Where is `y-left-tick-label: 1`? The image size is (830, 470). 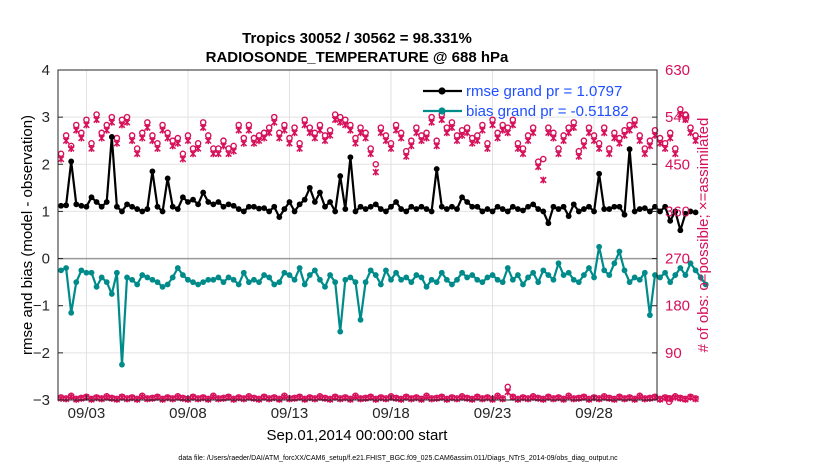 y-left-tick-label: 1 is located at coordinates (46, 211).